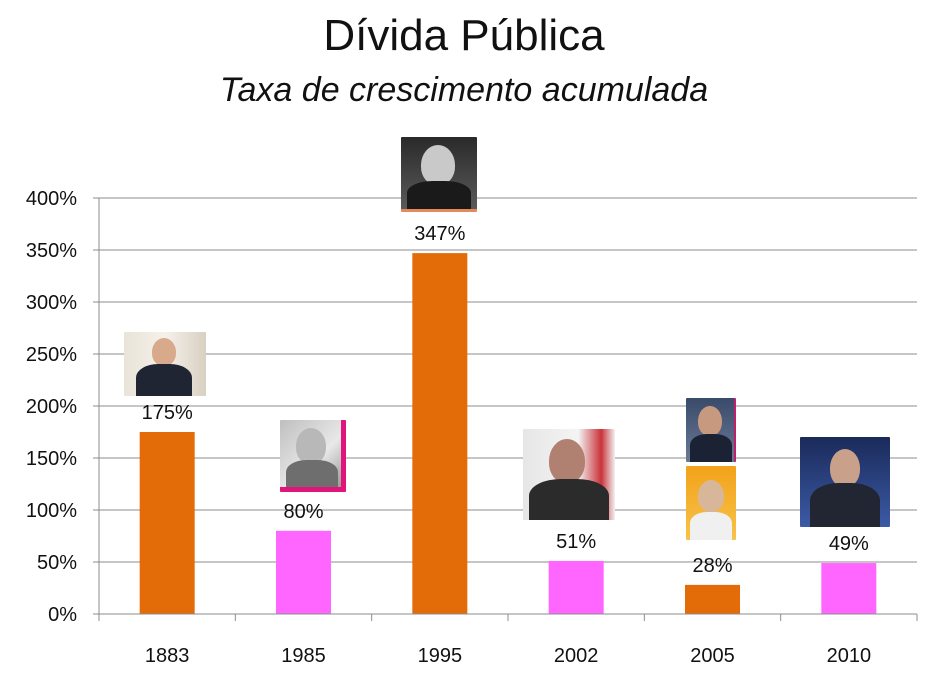 The height and width of the screenshot is (675, 928). What do you see at coordinates (576, 542) in the screenshot?
I see `data-label: 51%` at bounding box center [576, 542].